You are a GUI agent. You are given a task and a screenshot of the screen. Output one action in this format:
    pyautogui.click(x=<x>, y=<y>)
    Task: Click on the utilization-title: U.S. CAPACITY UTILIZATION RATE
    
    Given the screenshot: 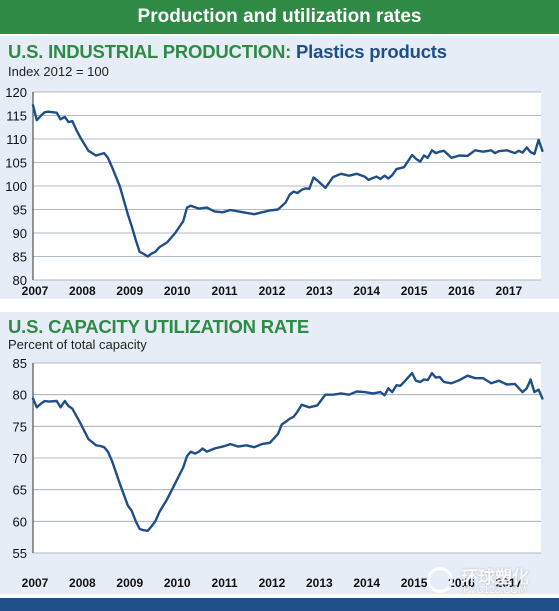 What is the action you would take?
    pyautogui.click(x=158, y=326)
    